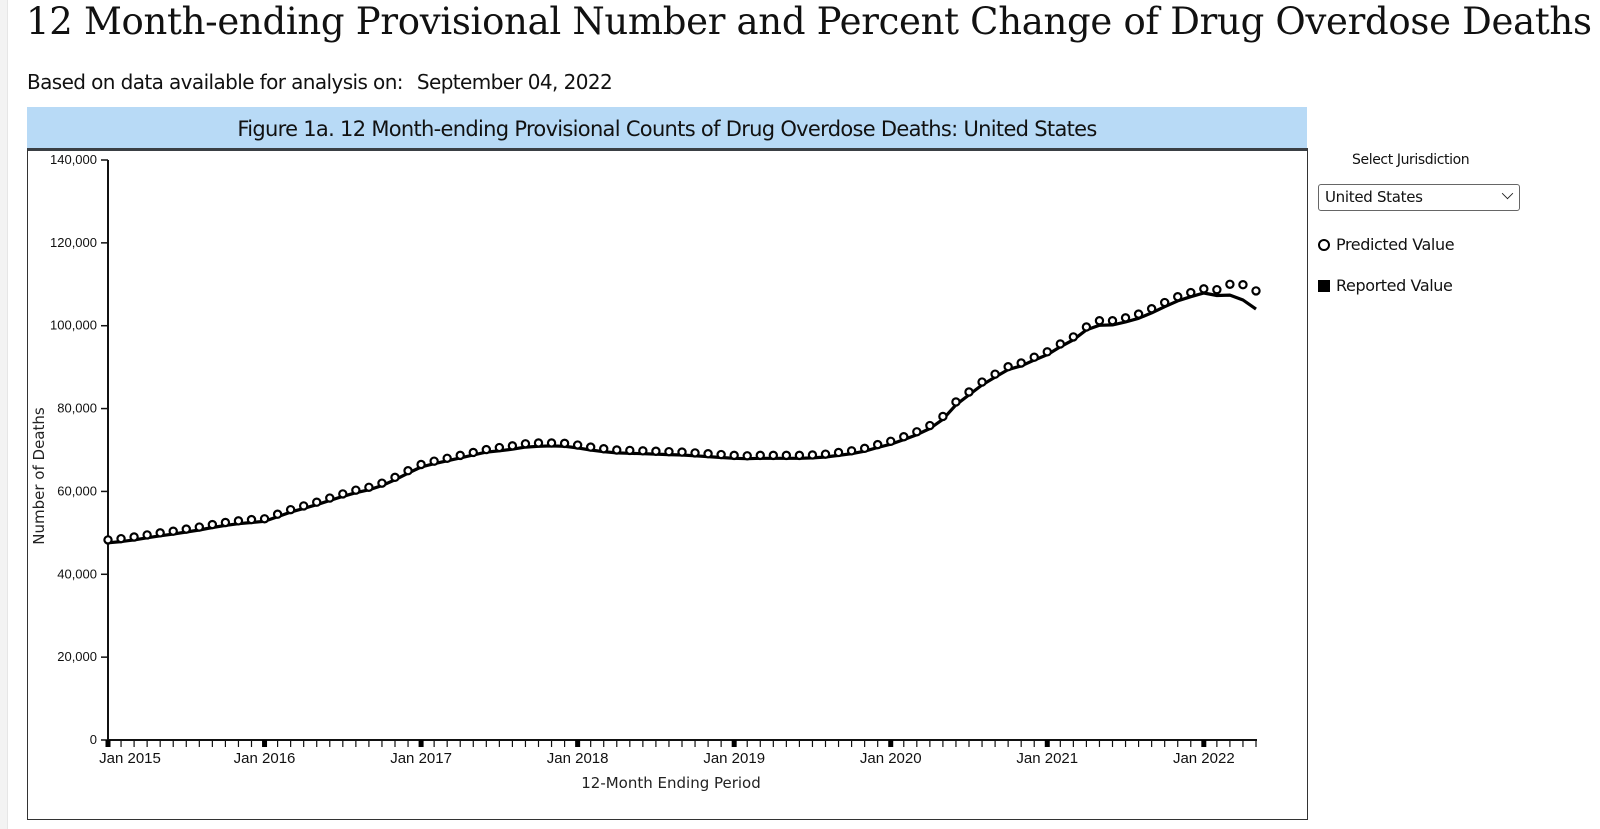 The width and height of the screenshot is (1600, 829). I want to click on x-tick-label: Jan 2020, so click(891, 758).